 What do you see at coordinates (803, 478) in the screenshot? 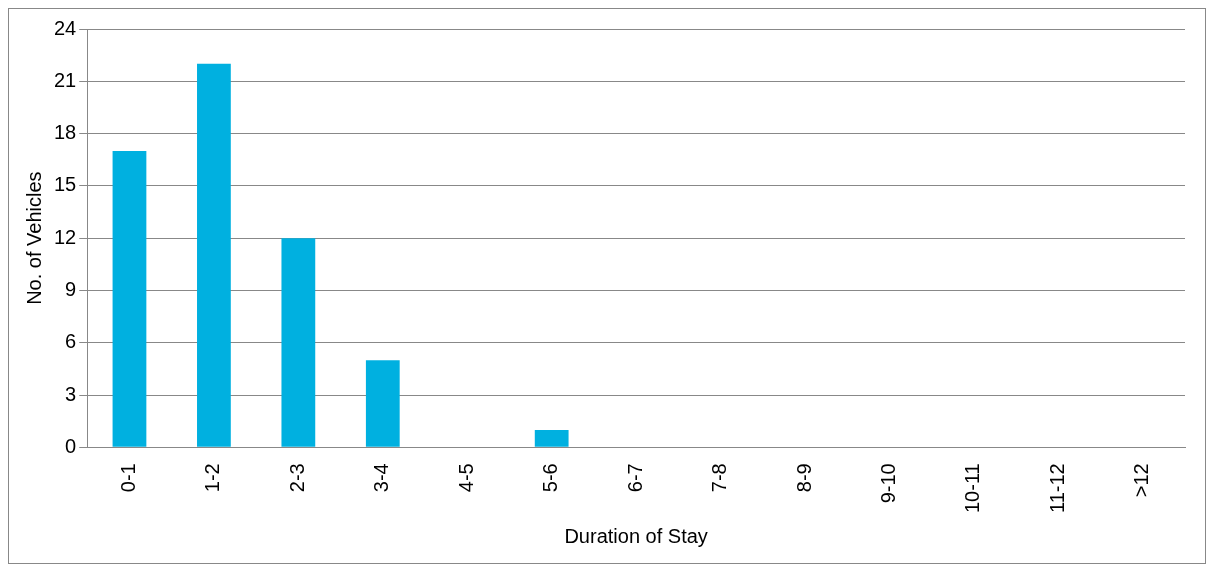
I see `x-tick-label: 8-9` at bounding box center [803, 478].